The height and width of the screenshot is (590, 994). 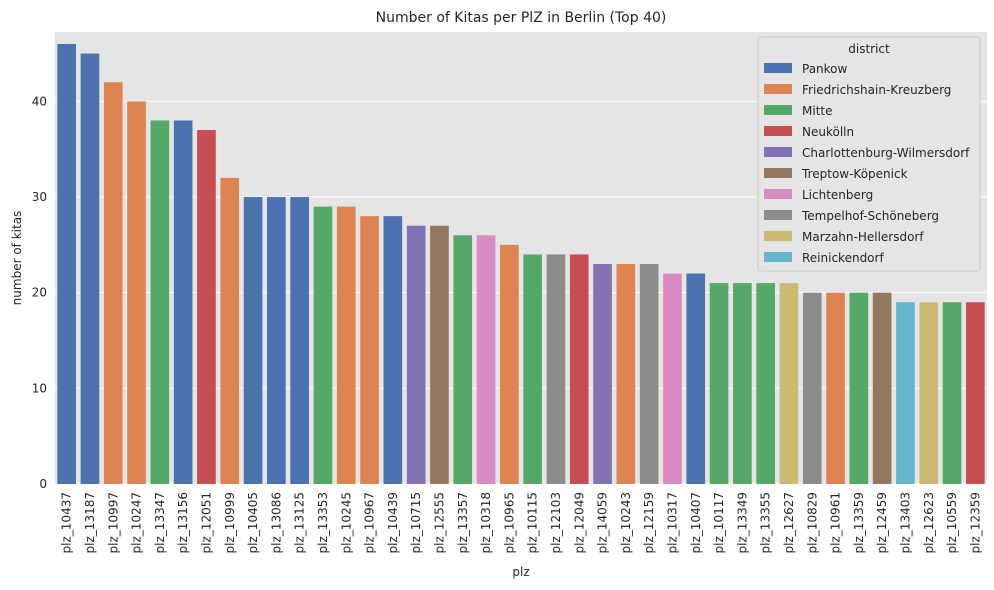 I want to click on x-tick-label: plz_12359, so click(x=975, y=522).